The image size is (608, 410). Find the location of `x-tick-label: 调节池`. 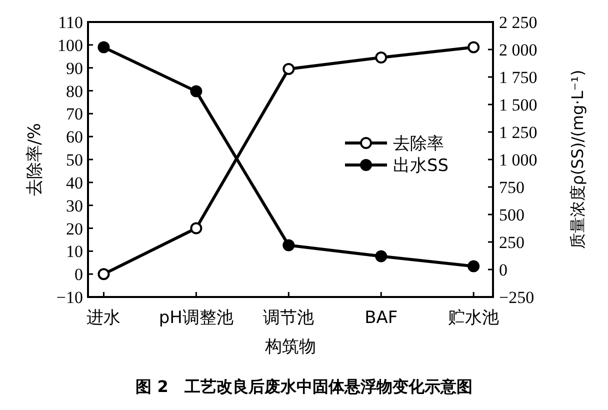

x-tick-label: 调节池 is located at coordinates (288, 318).